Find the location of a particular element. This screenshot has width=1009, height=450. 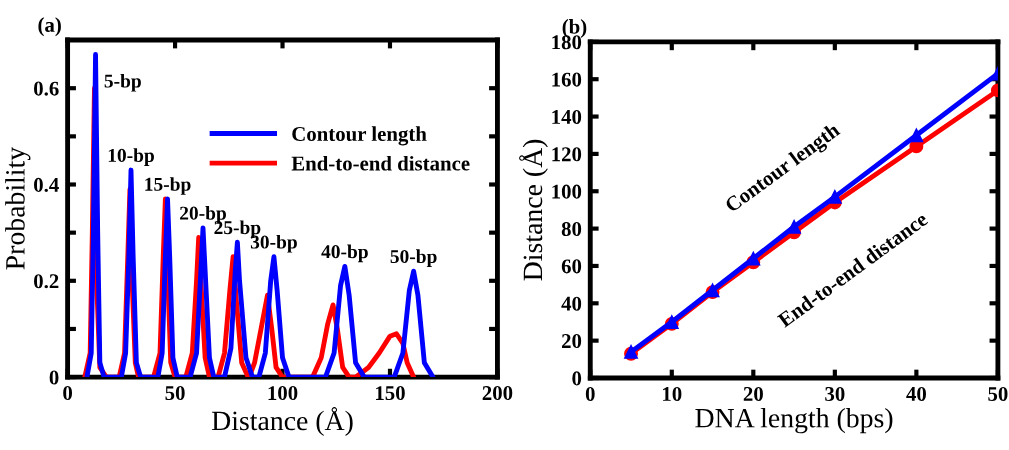

x-tick-label: 20 is located at coordinates (753, 393).